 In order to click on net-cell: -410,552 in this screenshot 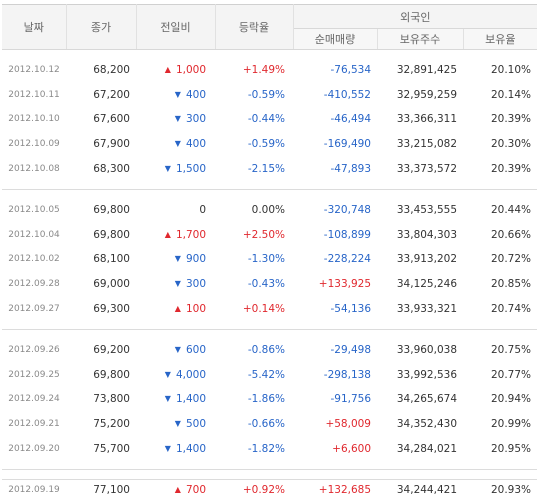, I will do `click(347, 94)`.